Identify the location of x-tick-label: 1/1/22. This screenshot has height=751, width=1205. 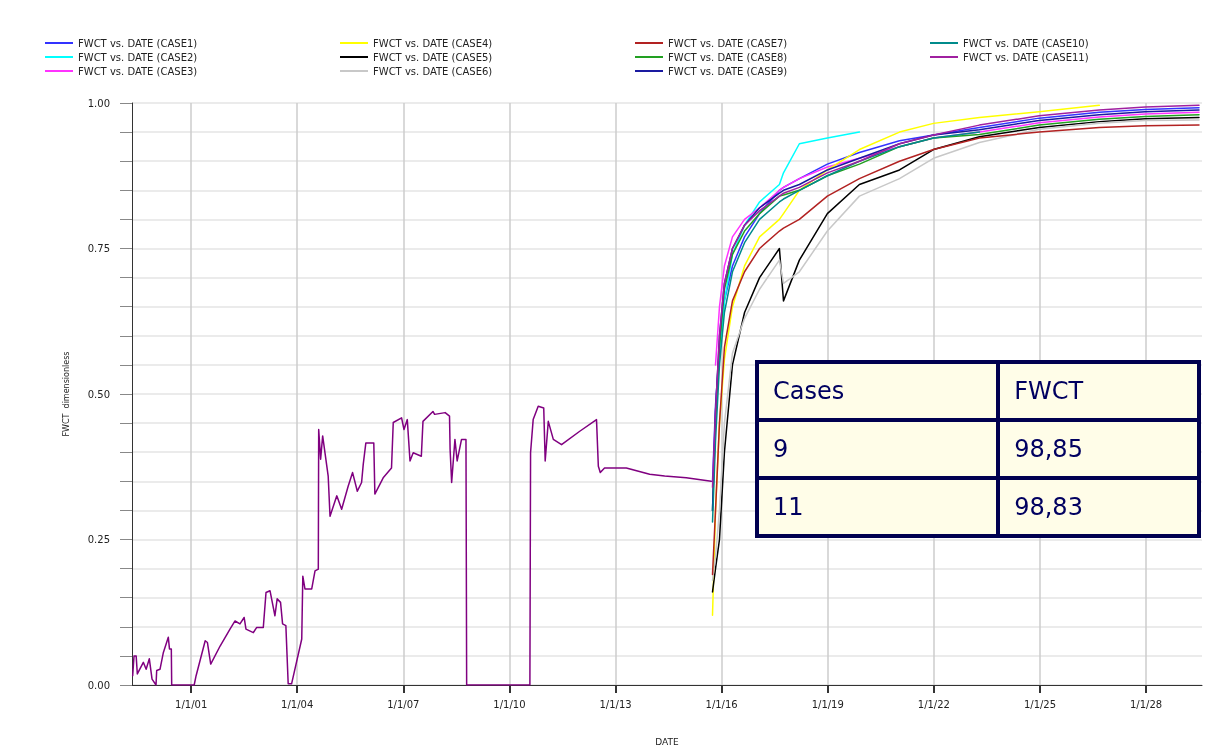
(933, 704).